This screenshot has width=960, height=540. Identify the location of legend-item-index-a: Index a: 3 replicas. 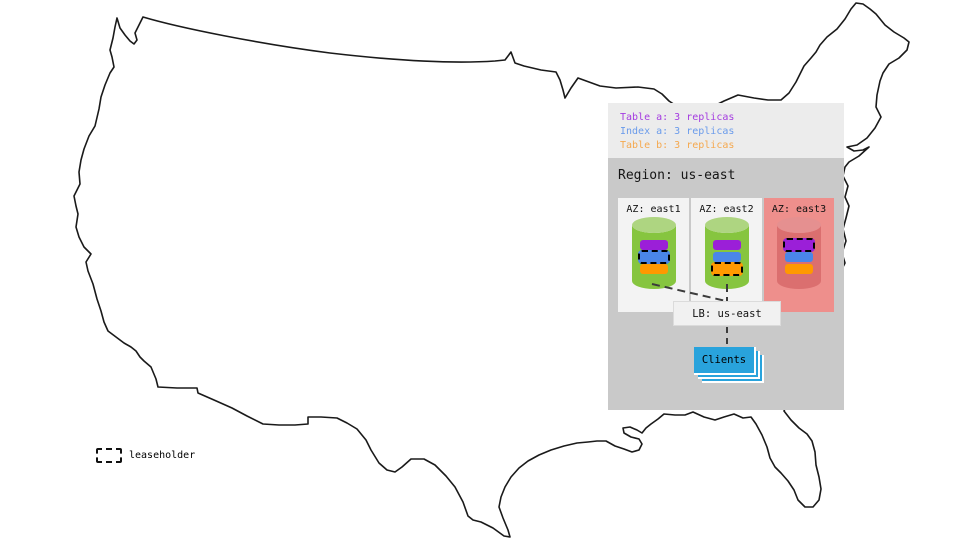
(677, 131).